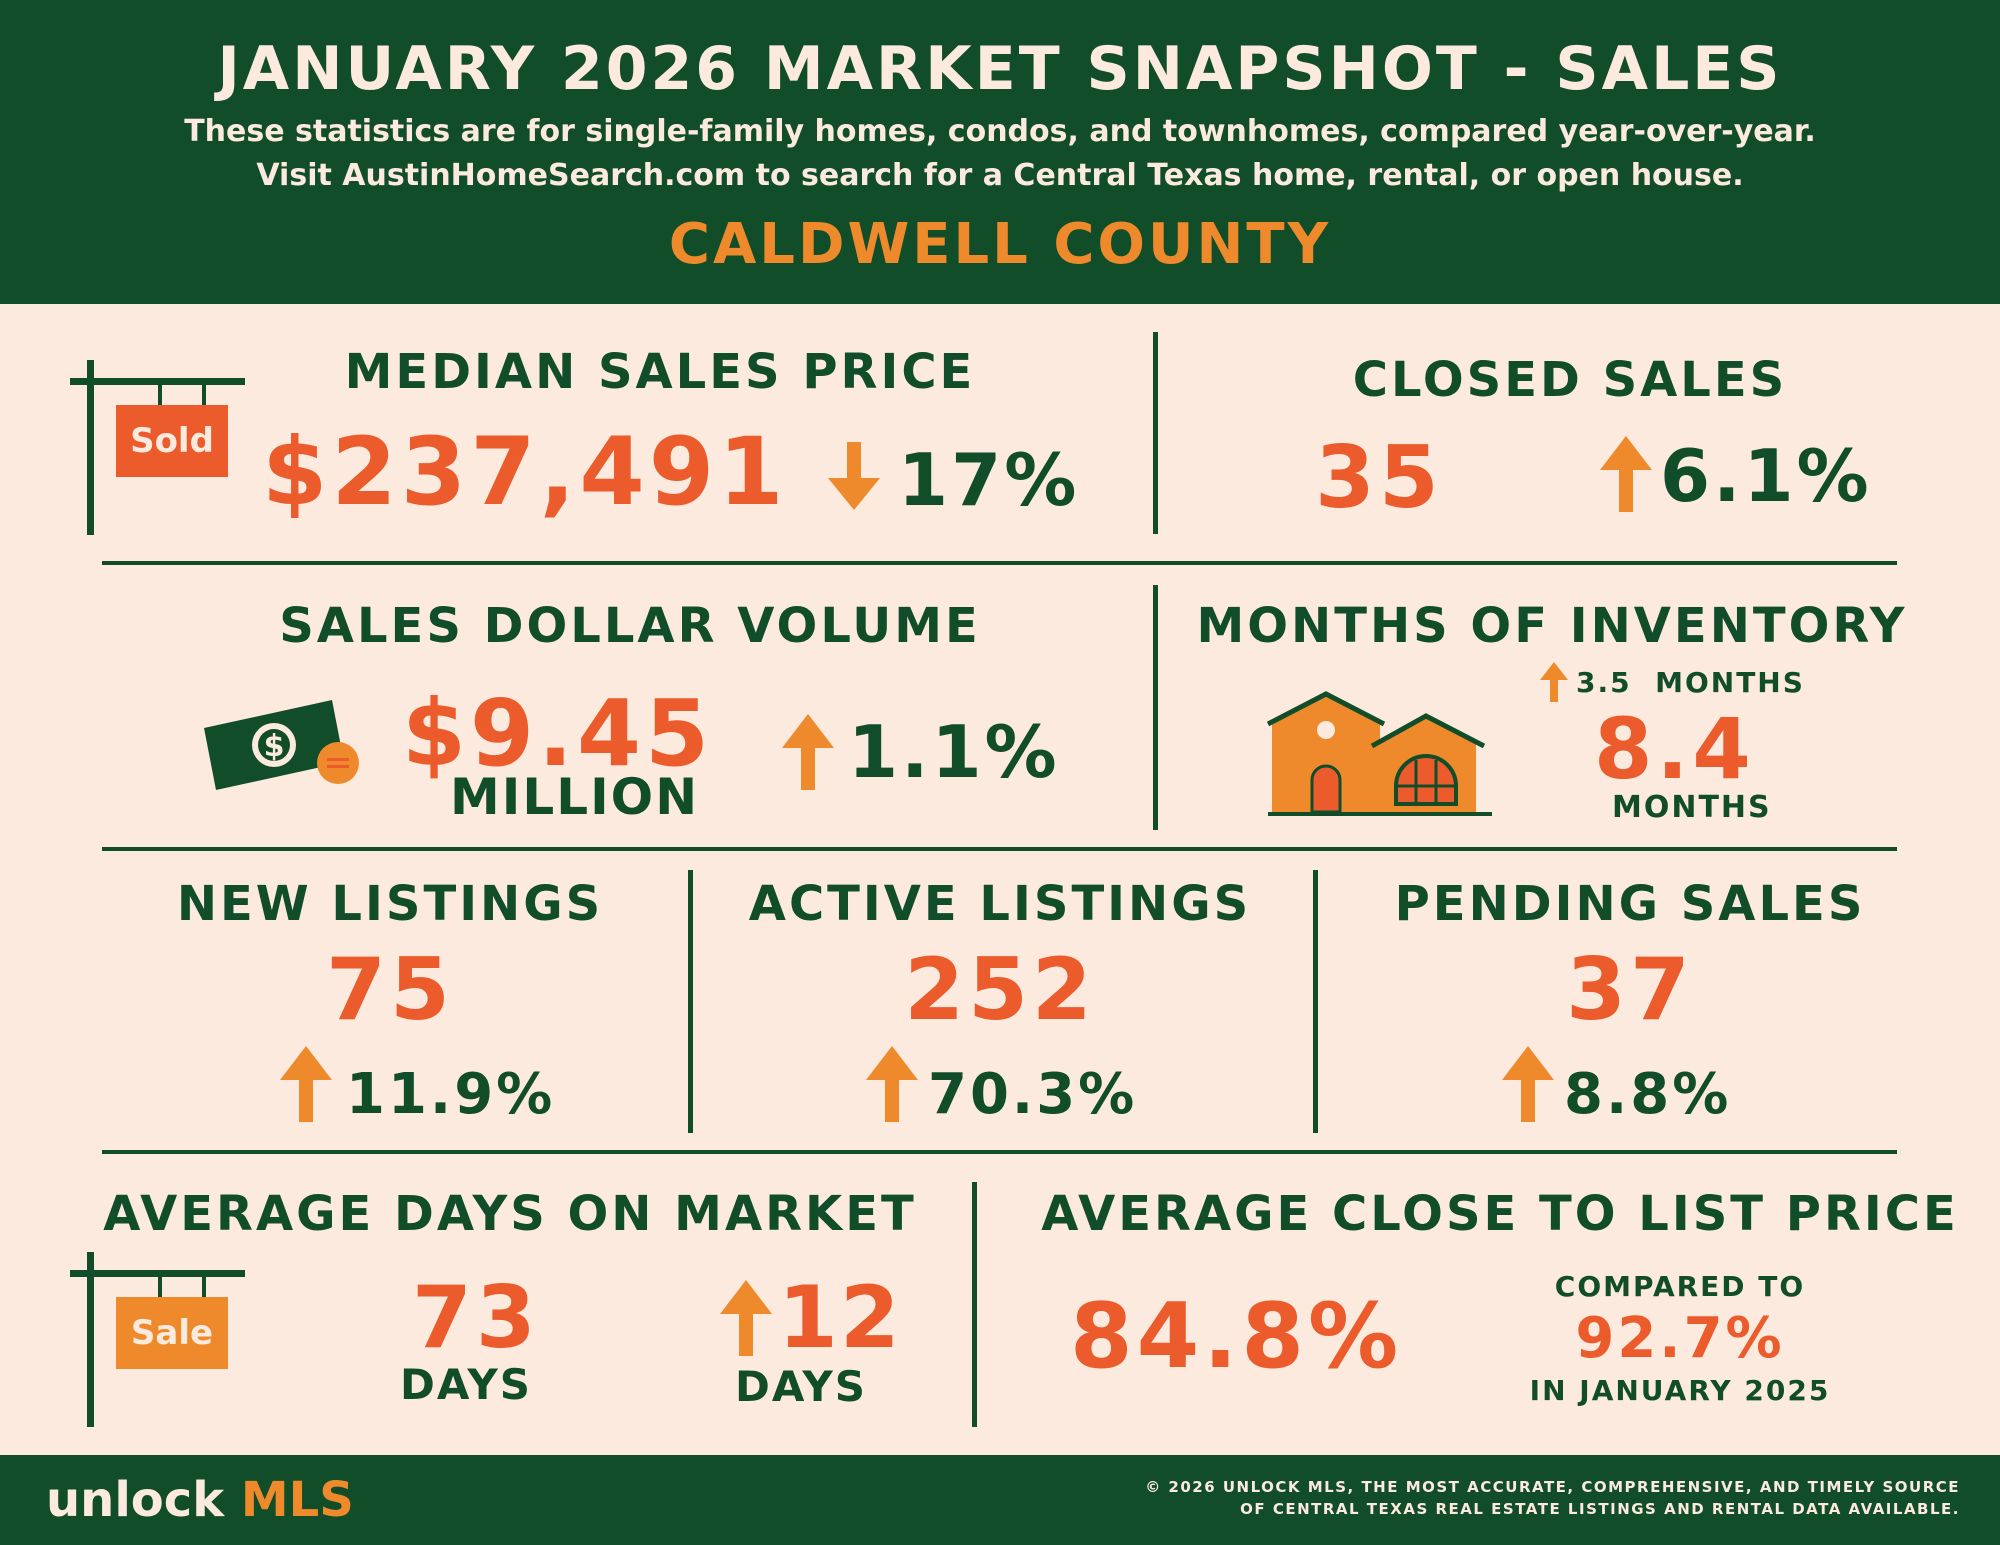  I want to click on brand-logo-part1: unlock, so click(135, 1500).